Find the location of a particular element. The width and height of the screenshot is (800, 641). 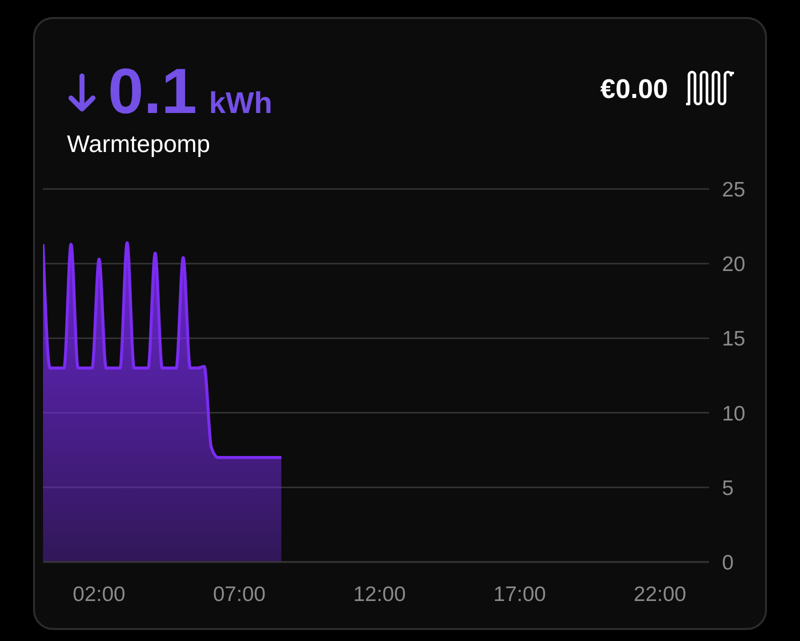

y-tick-label: 20 is located at coordinates (734, 264).